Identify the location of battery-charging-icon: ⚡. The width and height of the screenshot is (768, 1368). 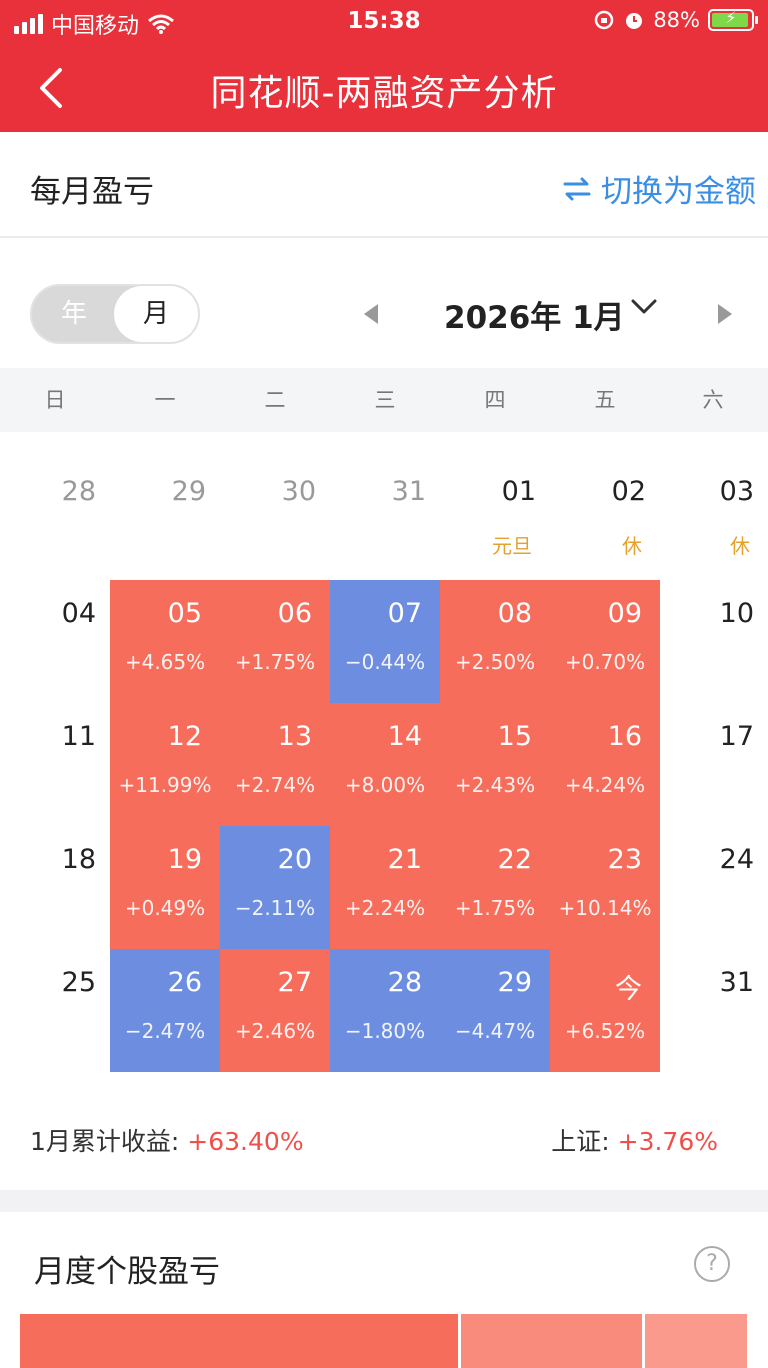
(733, 19).